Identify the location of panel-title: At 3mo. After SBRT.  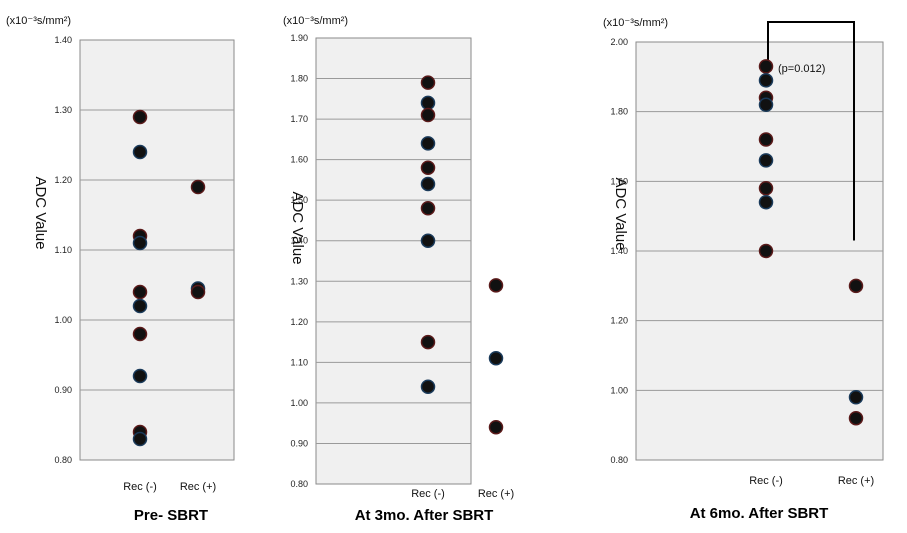
(424, 515).